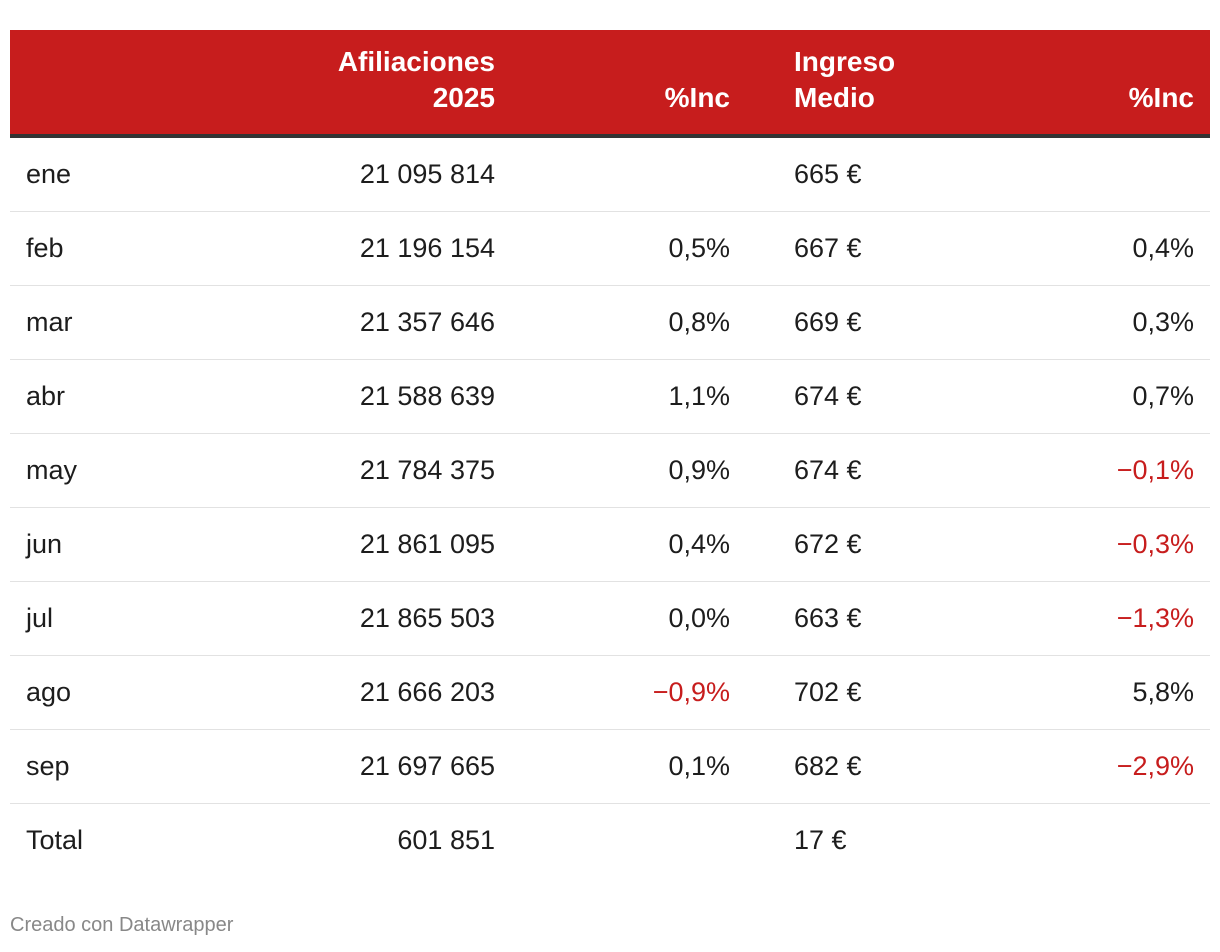 The height and width of the screenshot is (952, 1220). I want to click on header-afiliaciones-line1: Afiliaciones, so click(416, 61).